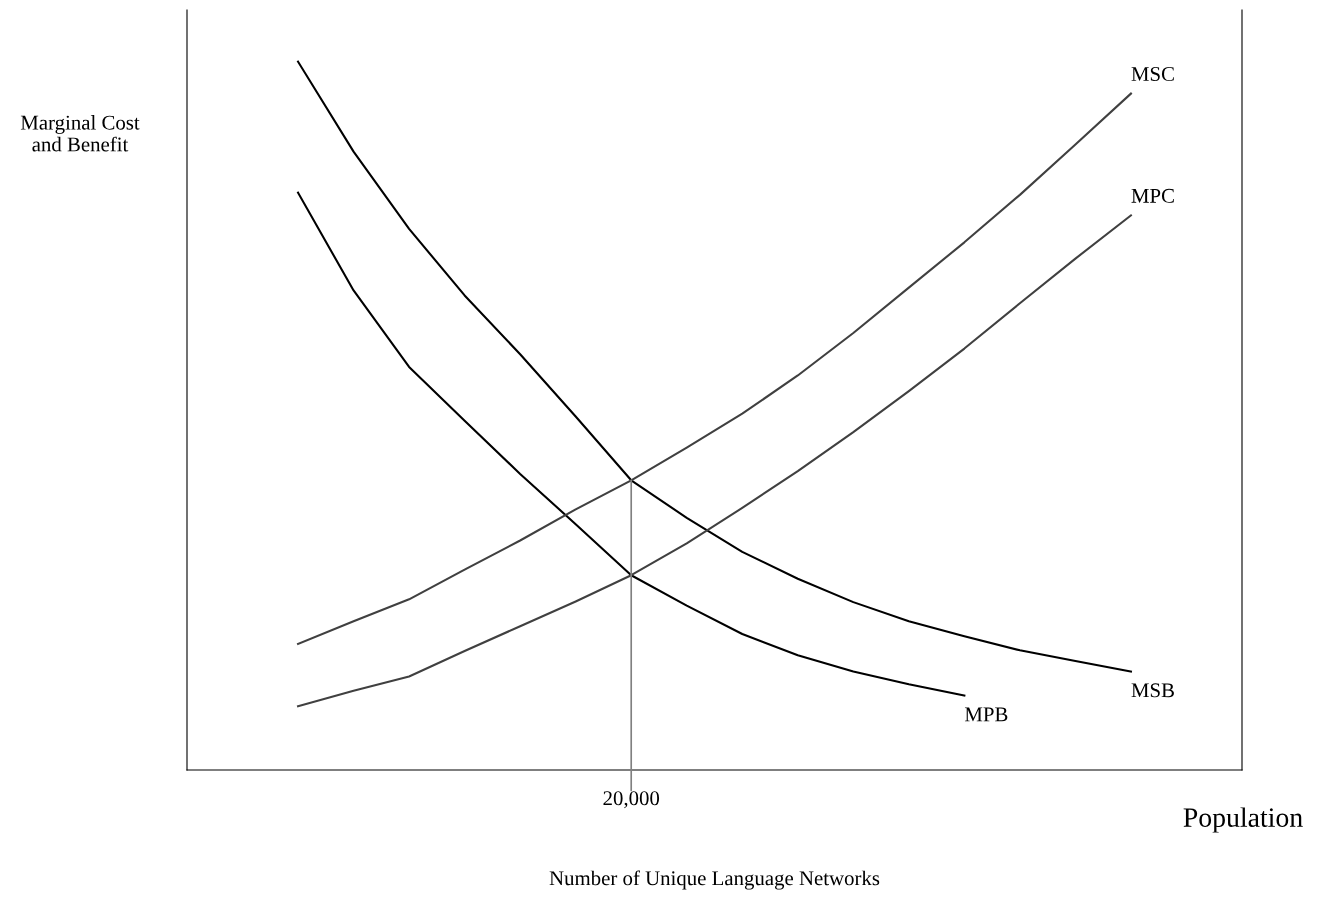 Image resolution: width=1326 pixels, height=897 pixels. I want to click on series-label: MSC, so click(1152, 74).